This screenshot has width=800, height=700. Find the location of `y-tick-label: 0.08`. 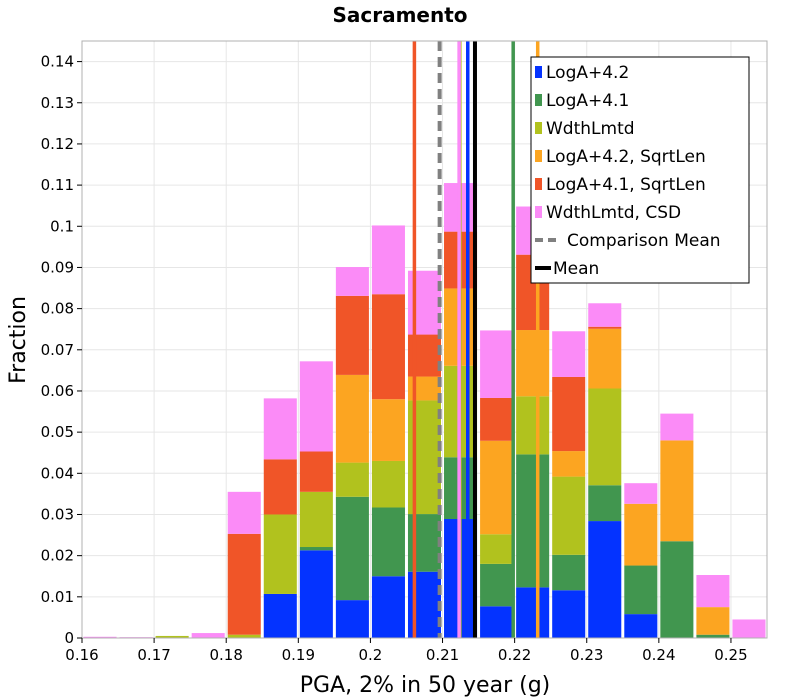

y-tick-label: 0.08 is located at coordinates (57, 309).